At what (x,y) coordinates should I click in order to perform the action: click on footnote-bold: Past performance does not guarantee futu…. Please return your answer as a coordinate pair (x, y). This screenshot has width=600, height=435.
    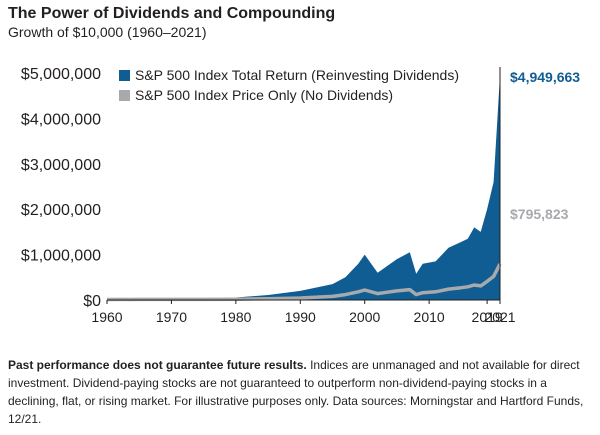
    Looking at the image, I should click on (157, 365).